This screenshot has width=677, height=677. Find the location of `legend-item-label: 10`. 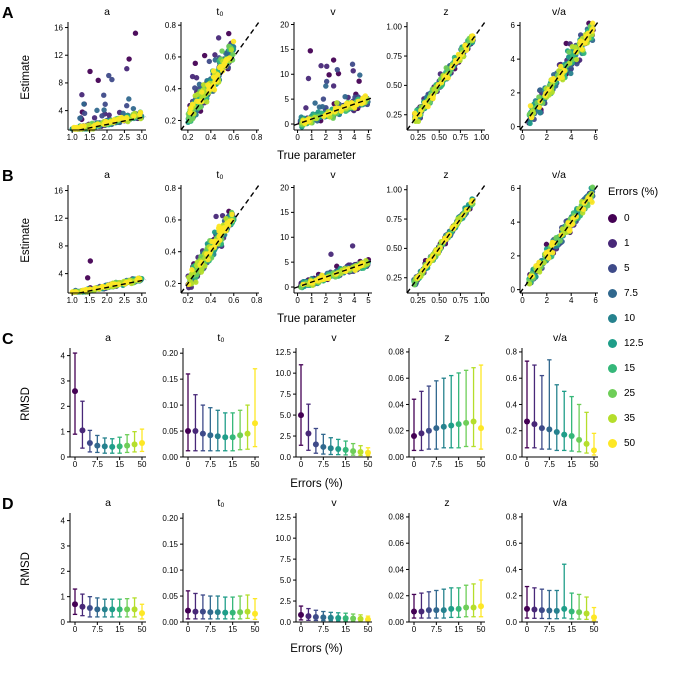

legend-item-label: 10 is located at coordinates (630, 318).